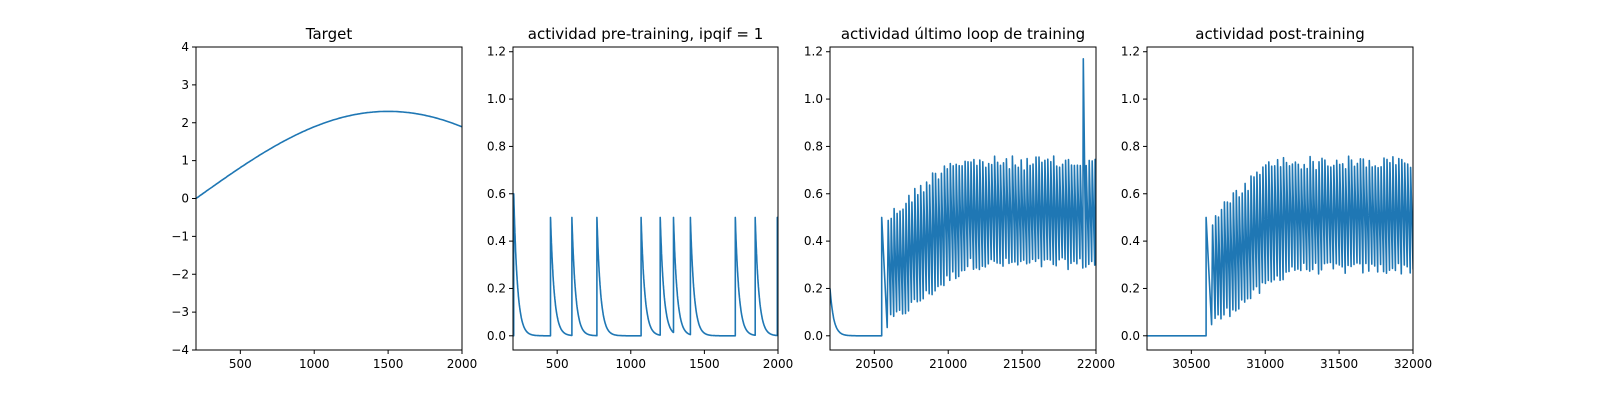 Image resolution: width=1600 pixels, height=400 pixels. What do you see at coordinates (185, 199) in the screenshot?
I see `y-tick-label: 0` at bounding box center [185, 199].